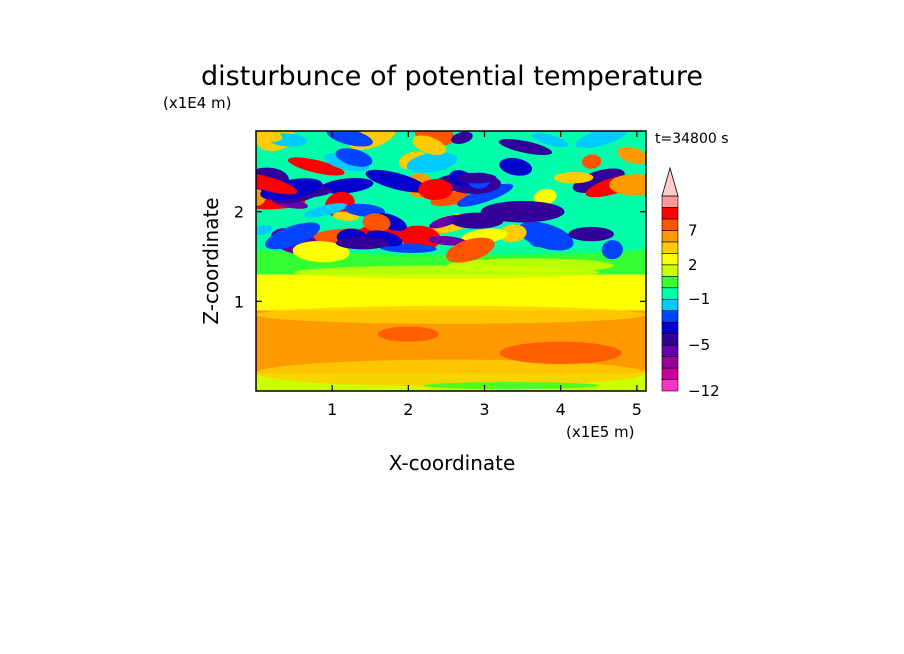 This screenshot has width=904, height=654. What do you see at coordinates (332, 409) in the screenshot?
I see `x-tick-label-1: 1` at bounding box center [332, 409].